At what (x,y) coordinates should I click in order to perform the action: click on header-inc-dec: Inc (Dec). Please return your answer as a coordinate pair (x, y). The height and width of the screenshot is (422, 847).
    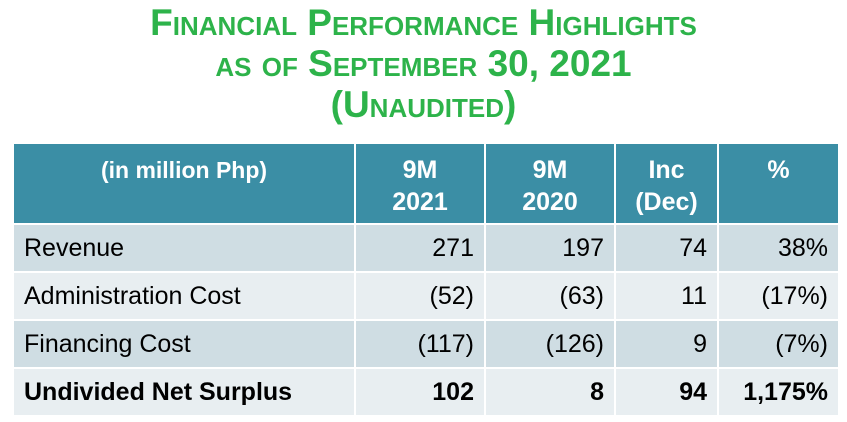
    Looking at the image, I should click on (666, 183).